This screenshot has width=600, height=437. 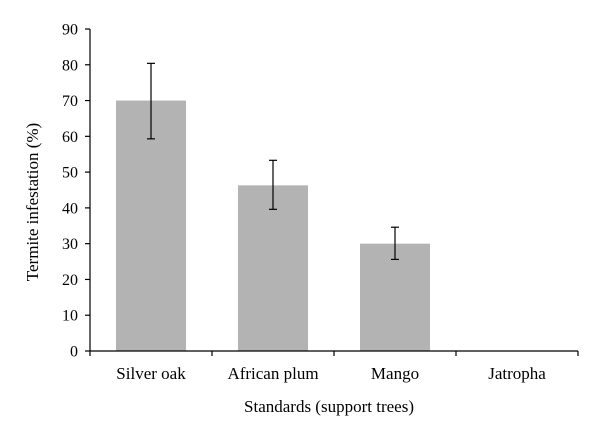 I want to click on y-tick-label: 30, so click(x=70, y=244).